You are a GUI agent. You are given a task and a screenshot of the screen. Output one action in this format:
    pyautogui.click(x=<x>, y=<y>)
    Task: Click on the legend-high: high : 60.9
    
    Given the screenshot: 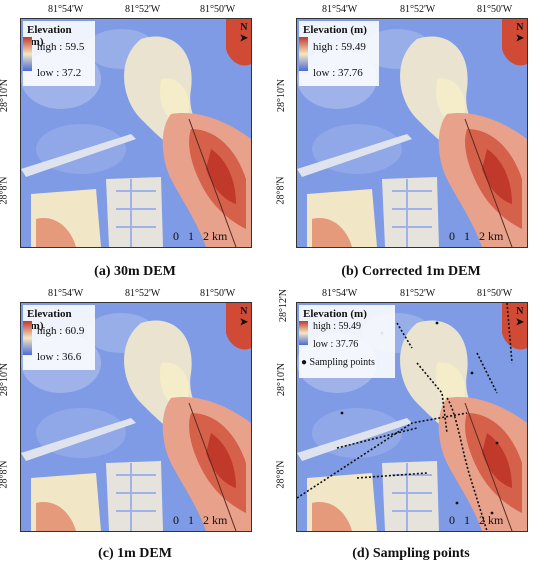 What is the action you would take?
    pyautogui.click(x=61, y=331)
    